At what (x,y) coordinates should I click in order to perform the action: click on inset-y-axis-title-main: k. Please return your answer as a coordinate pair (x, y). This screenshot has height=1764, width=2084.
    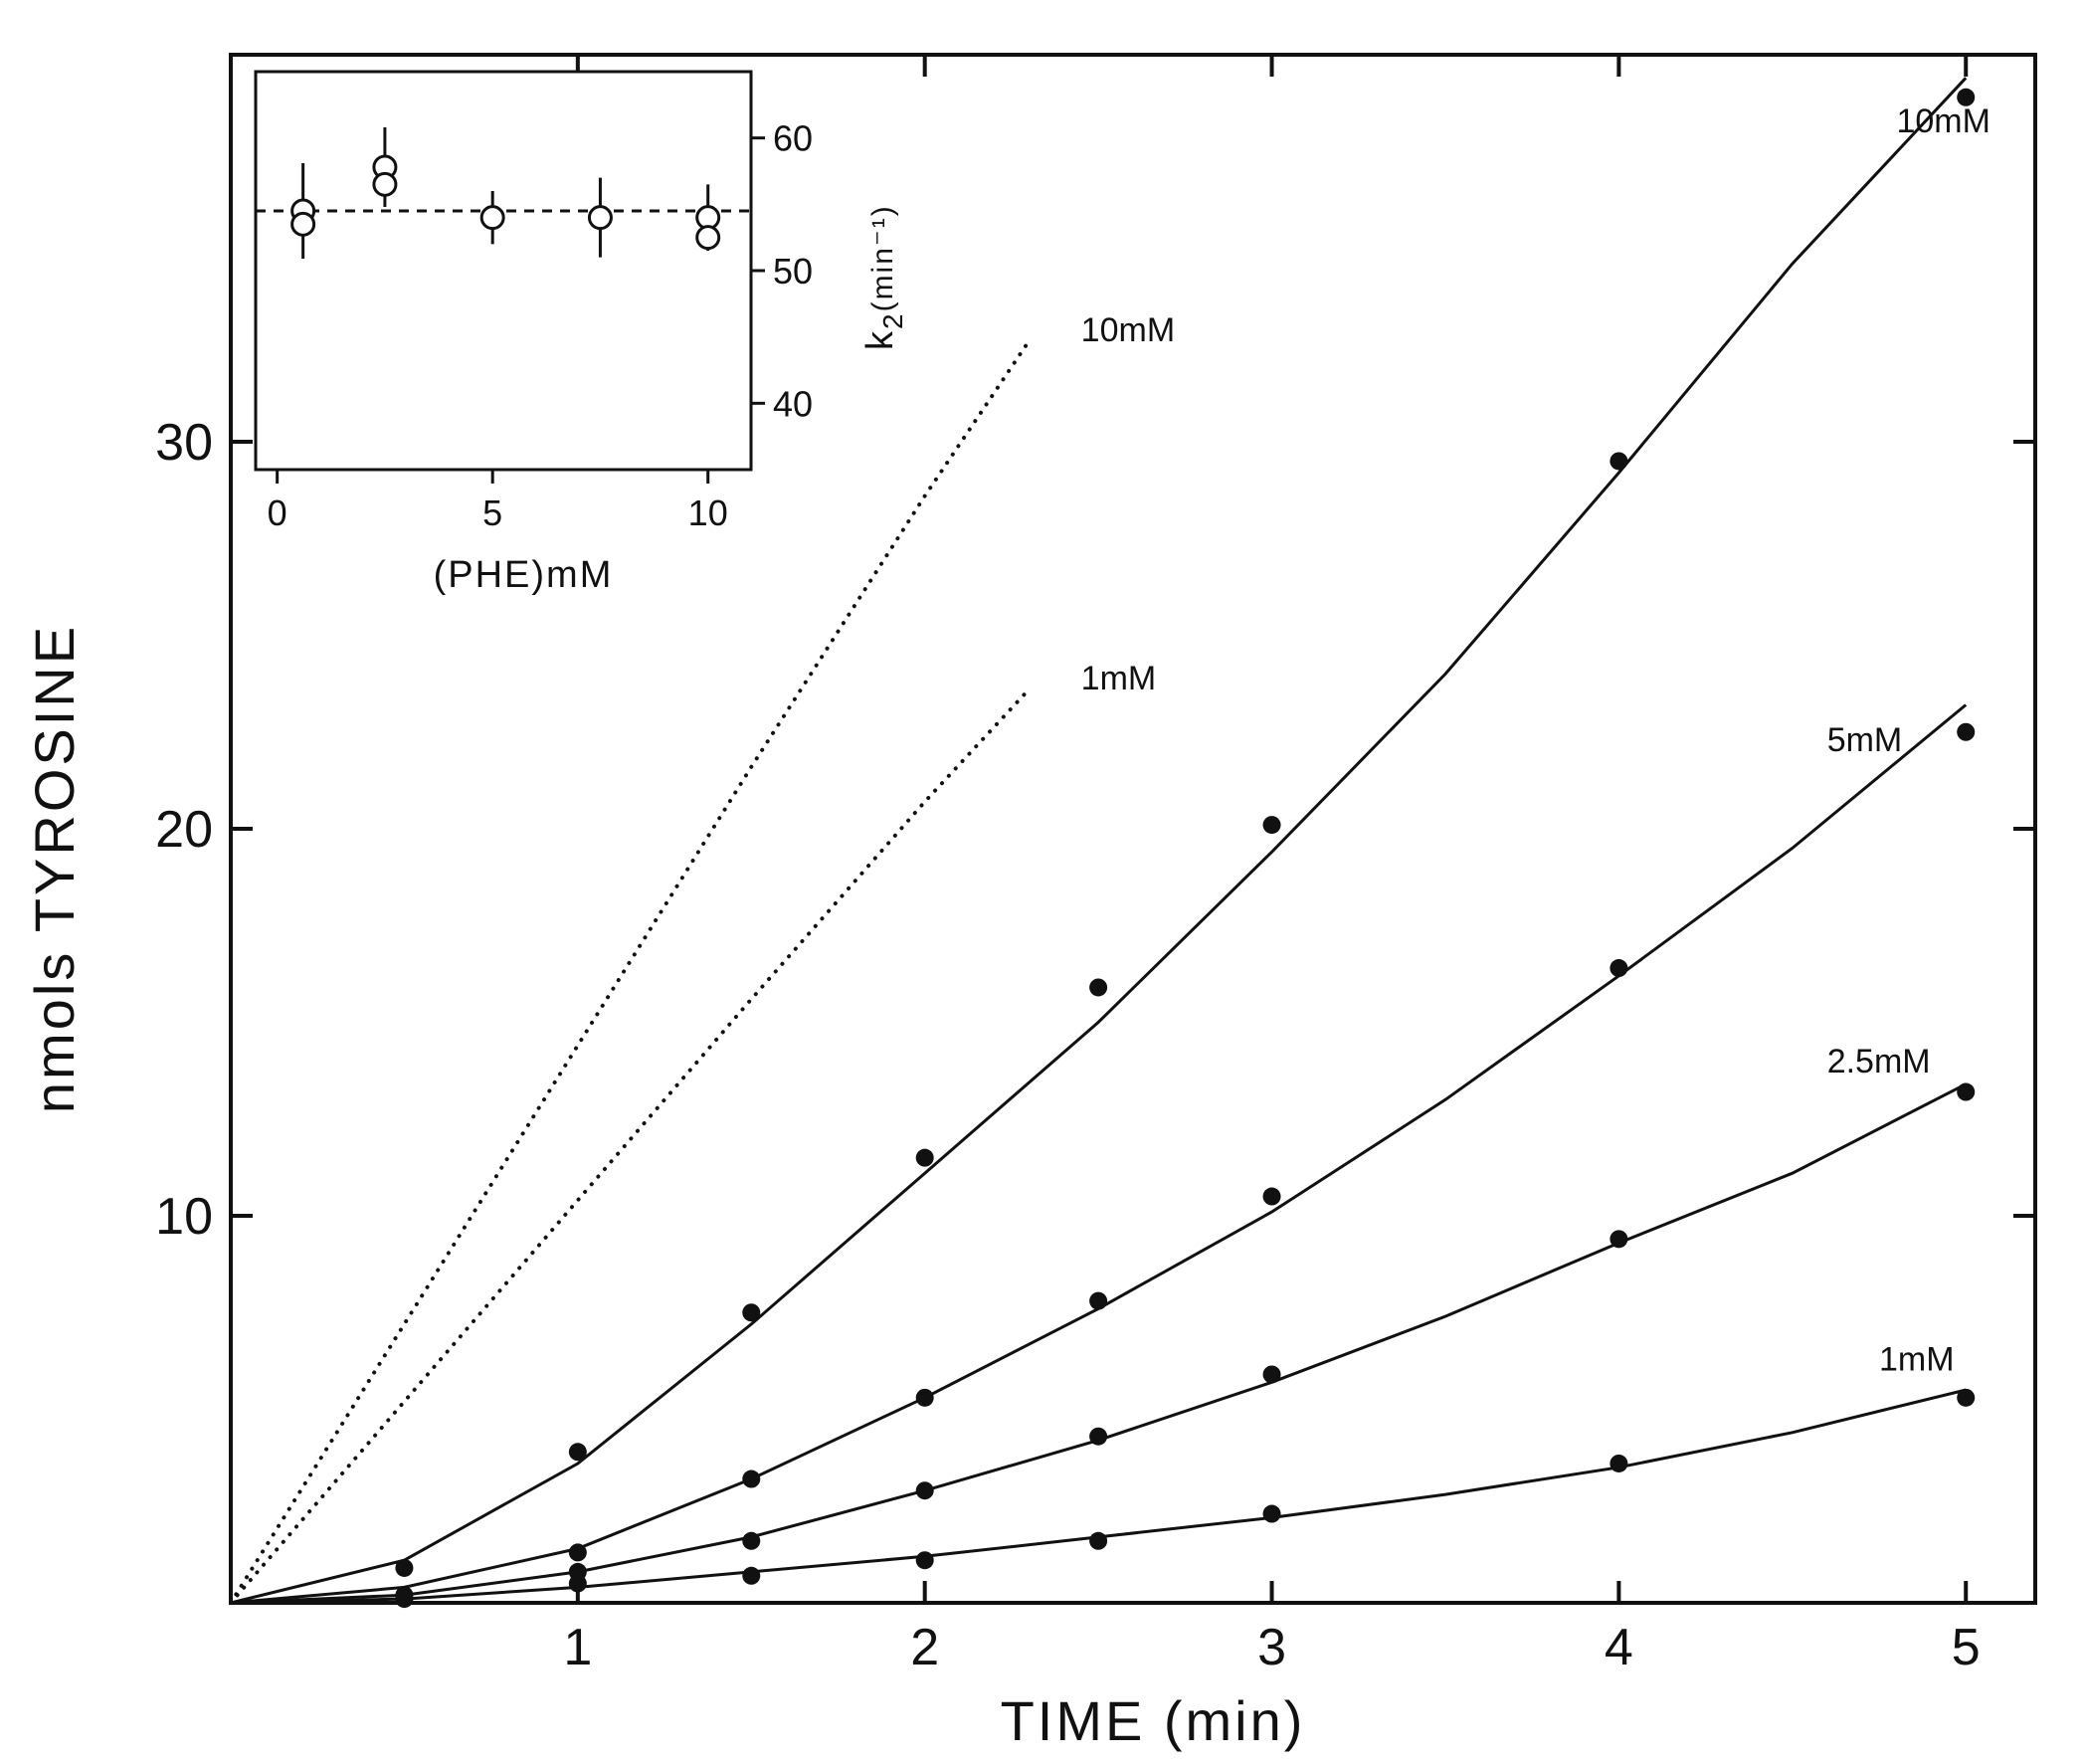
    Looking at the image, I should click on (880, 339).